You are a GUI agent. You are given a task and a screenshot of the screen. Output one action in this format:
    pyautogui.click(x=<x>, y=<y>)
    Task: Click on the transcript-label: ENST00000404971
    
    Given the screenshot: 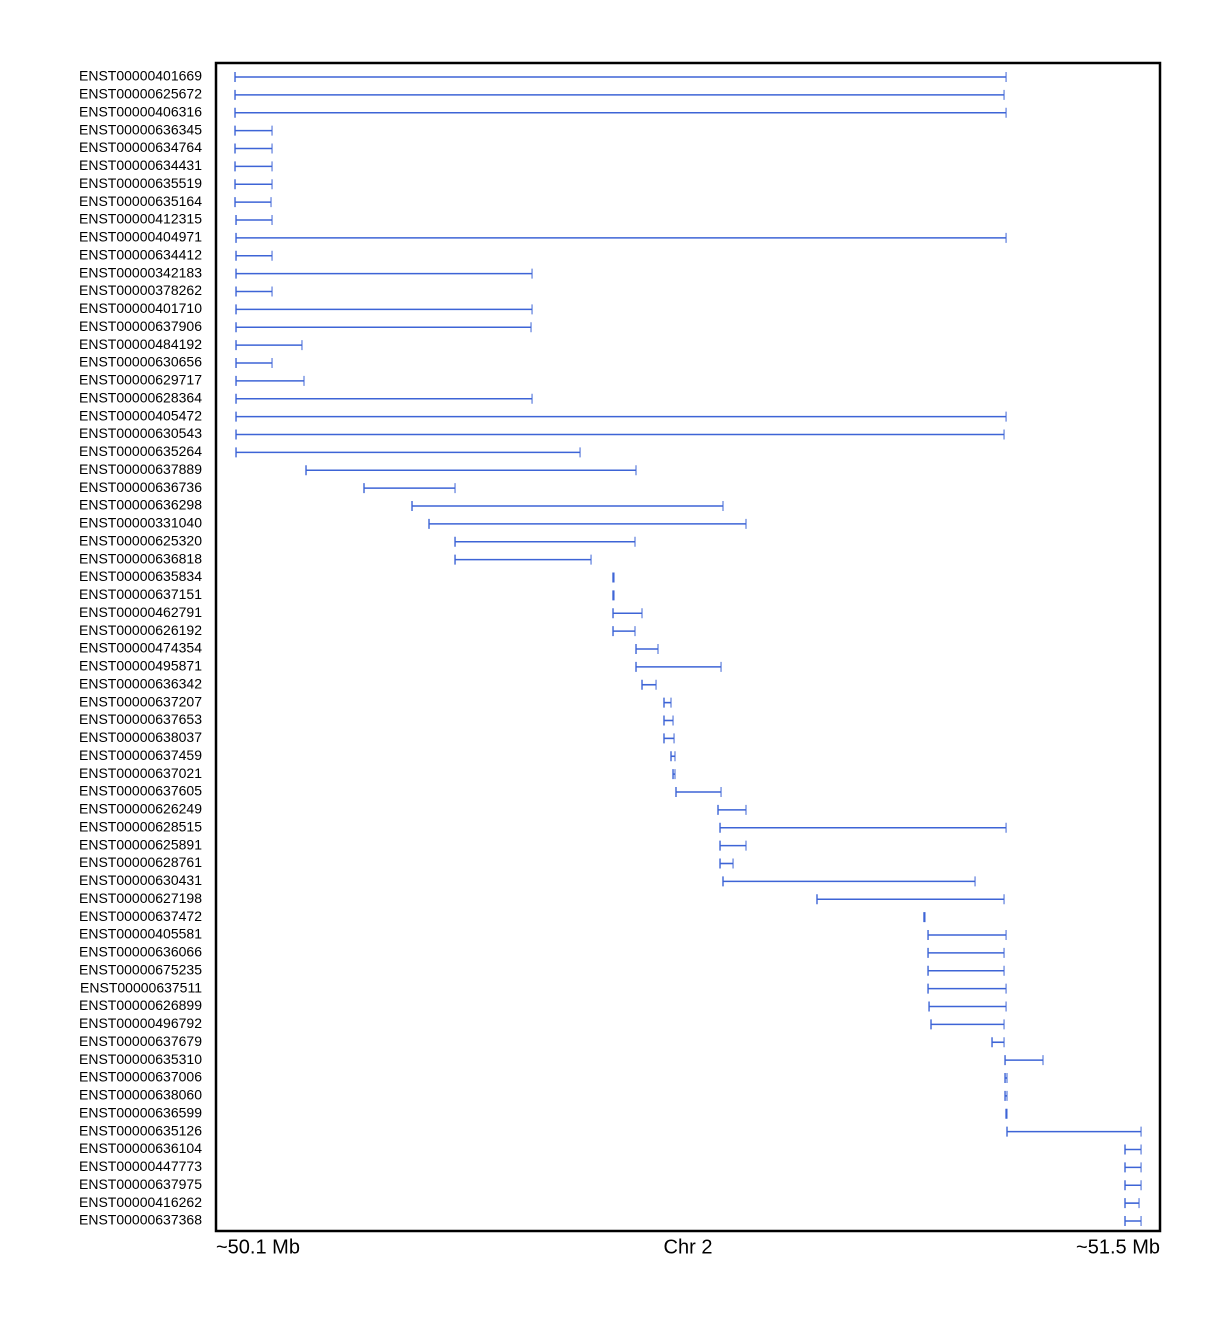 What is the action you would take?
    pyautogui.click(x=140, y=237)
    